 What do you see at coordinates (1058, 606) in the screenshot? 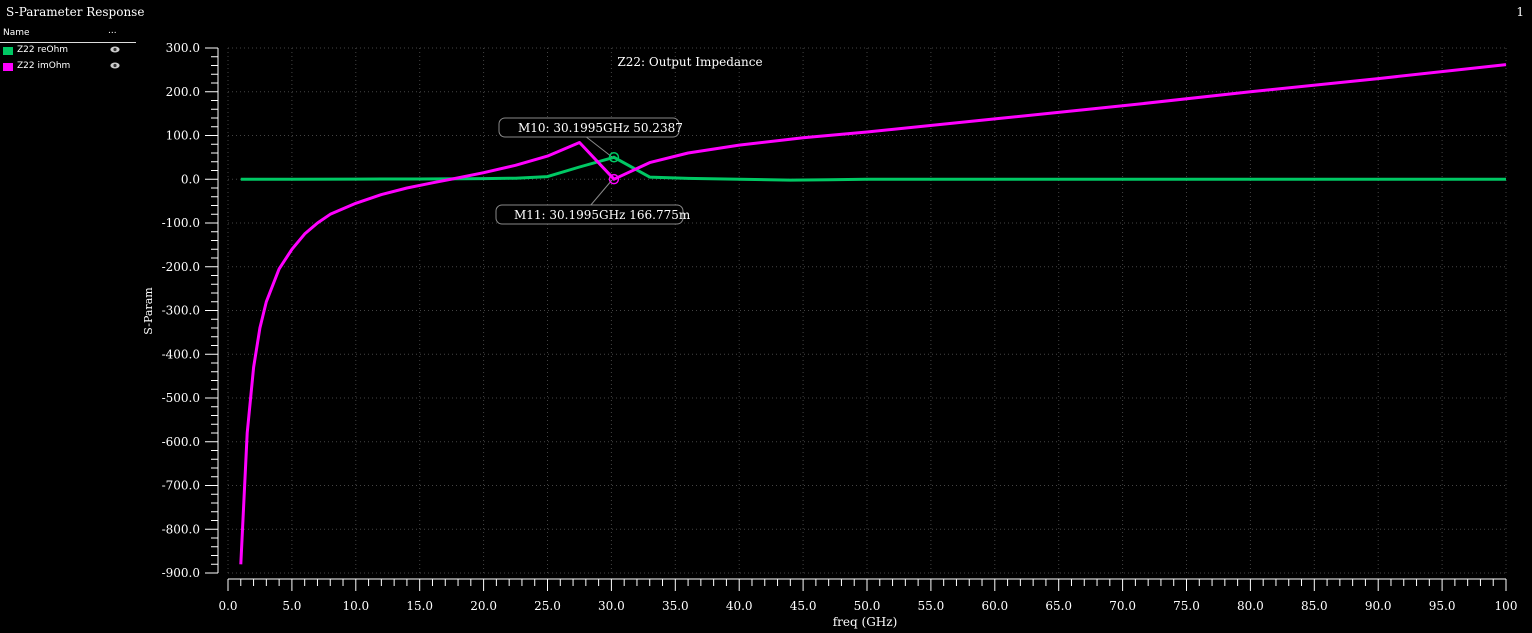
I see `x-tick-label: 65.0` at bounding box center [1058, 606].